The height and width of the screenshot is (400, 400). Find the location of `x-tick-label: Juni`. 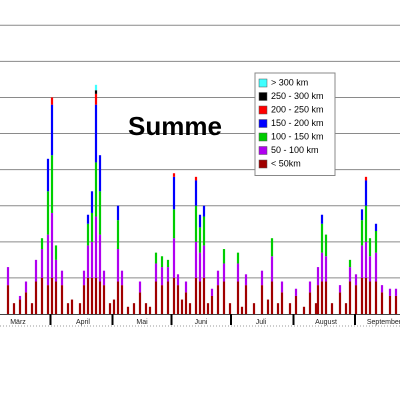

x-tick-label: Juni is located at coordinates (201, 322).